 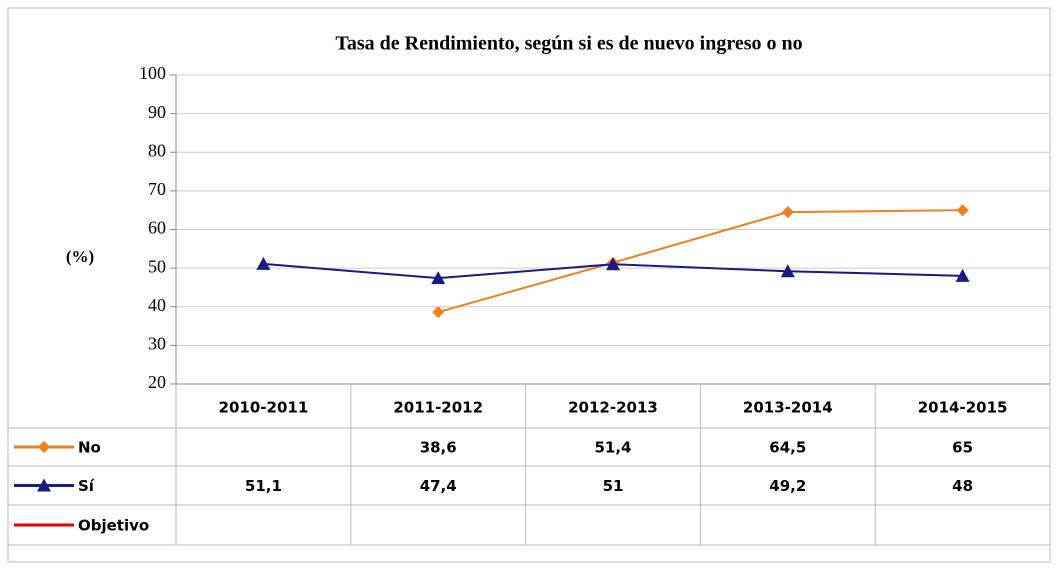 What do you see at coordinates (152, 73) in the screenshot?
I see `y-tick-label: 100` at bounding box center [152, 73].